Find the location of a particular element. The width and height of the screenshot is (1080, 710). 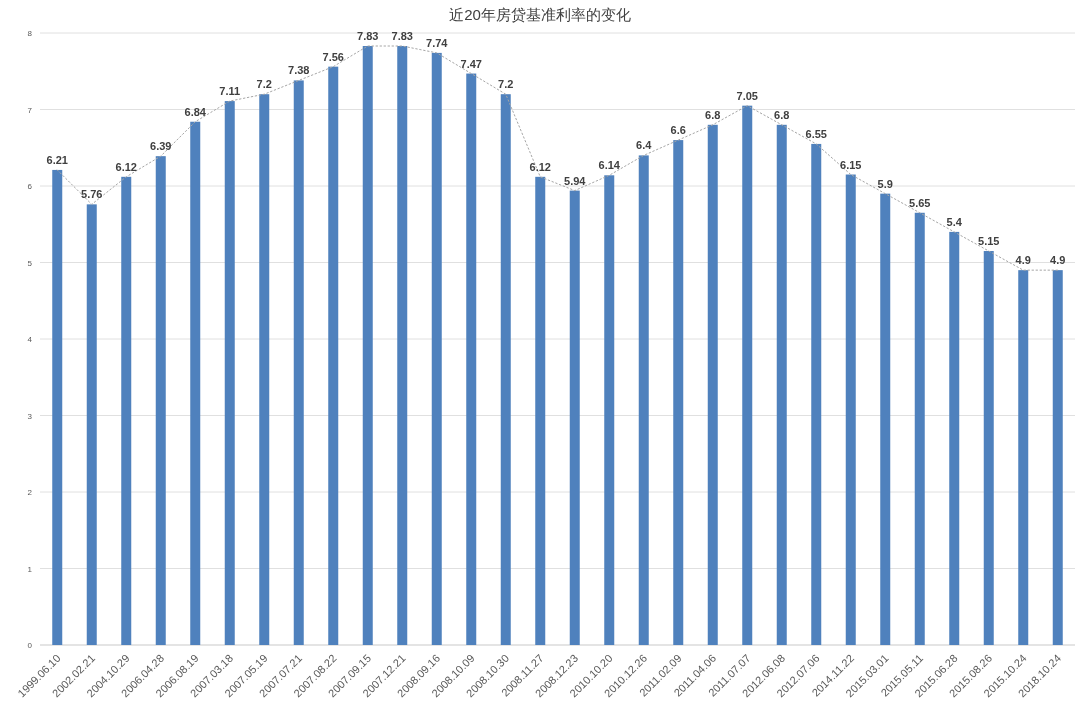

data-label: 5.4 is located at coordinates (954, 221).